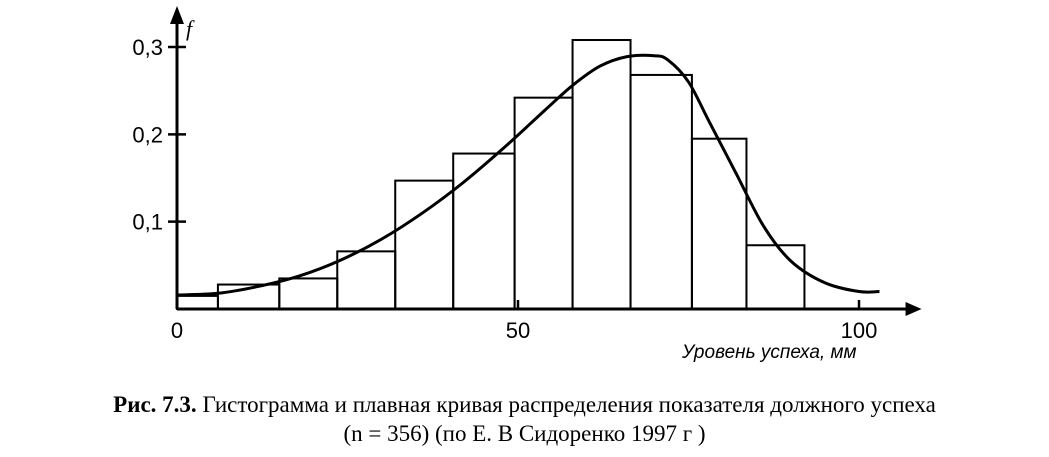 Image resolution: width=1049 pixels, height=457 pixels. Describe the element at coordinates (147, 222) in the screenshot. I see `y-tick-label: 0,1` at that location.